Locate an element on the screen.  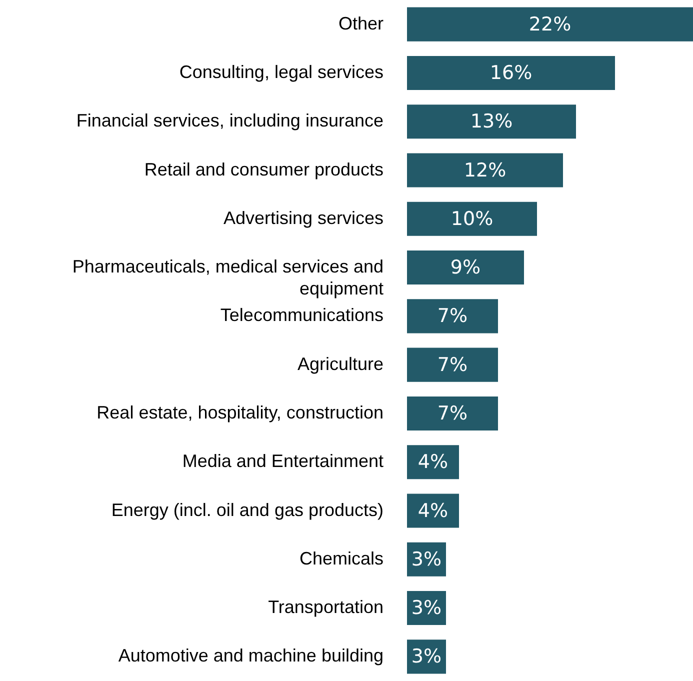
y-tick-label: Other is located at coordinates (361, 23).